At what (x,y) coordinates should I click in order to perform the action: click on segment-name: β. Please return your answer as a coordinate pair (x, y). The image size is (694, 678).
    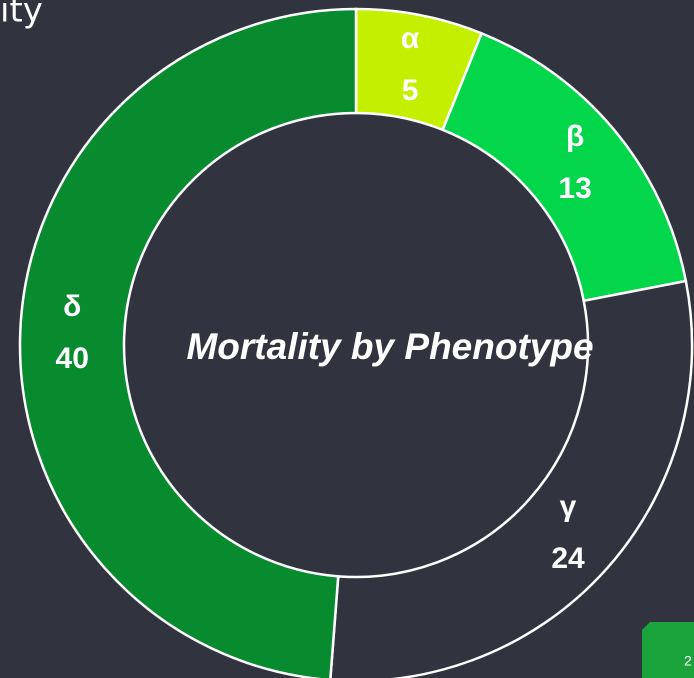
    Looking at the image, I should click on (575, 136).